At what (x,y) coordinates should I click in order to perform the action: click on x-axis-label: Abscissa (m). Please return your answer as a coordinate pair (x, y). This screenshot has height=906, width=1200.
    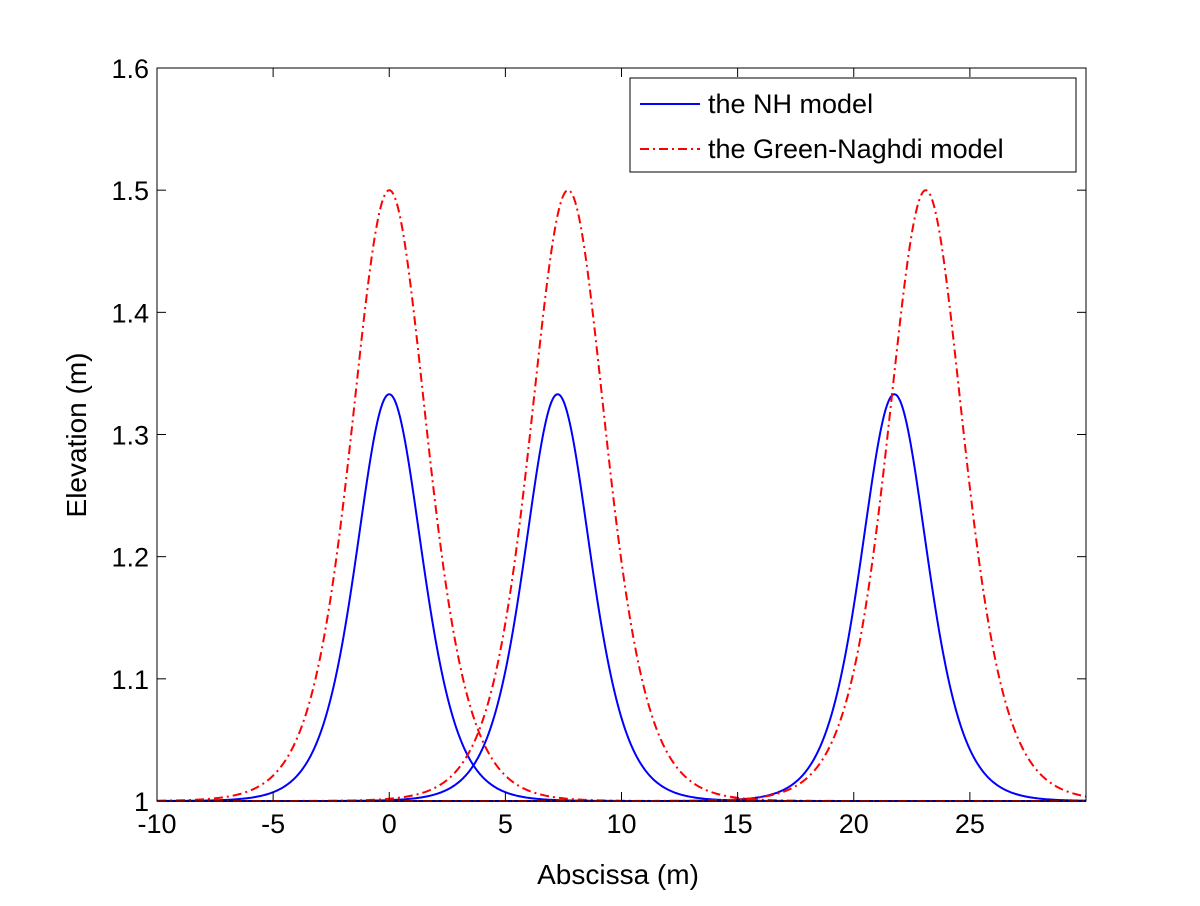
    Looking at the image, I should click on (618, 874).